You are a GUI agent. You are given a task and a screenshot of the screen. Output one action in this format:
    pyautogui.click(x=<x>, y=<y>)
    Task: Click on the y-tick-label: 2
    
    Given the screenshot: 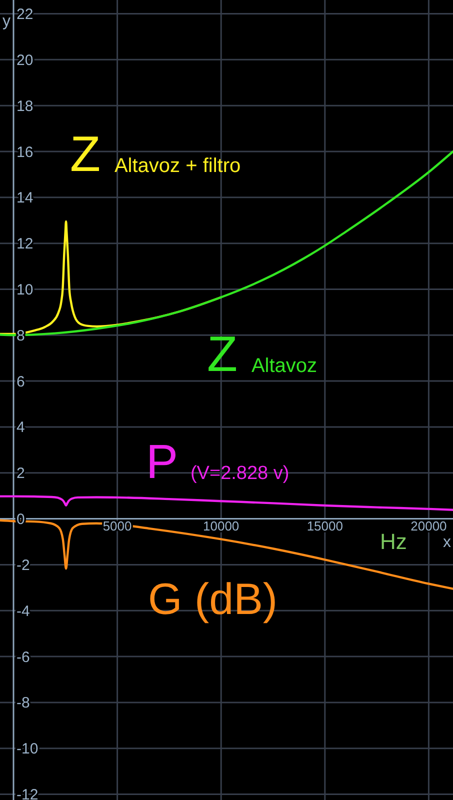 What is the action you would take?
    pyautogui.click(x=20, y=473)
    